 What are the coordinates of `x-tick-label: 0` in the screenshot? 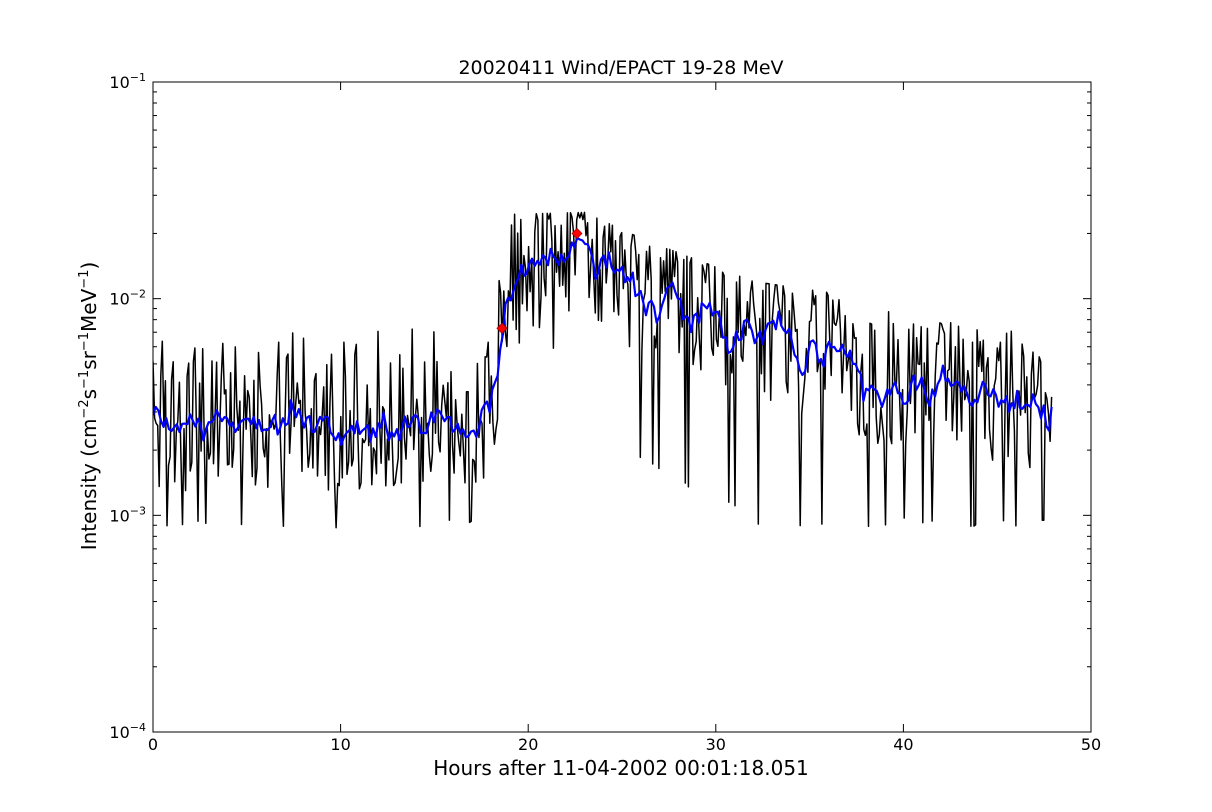 It's located at (153, 744).